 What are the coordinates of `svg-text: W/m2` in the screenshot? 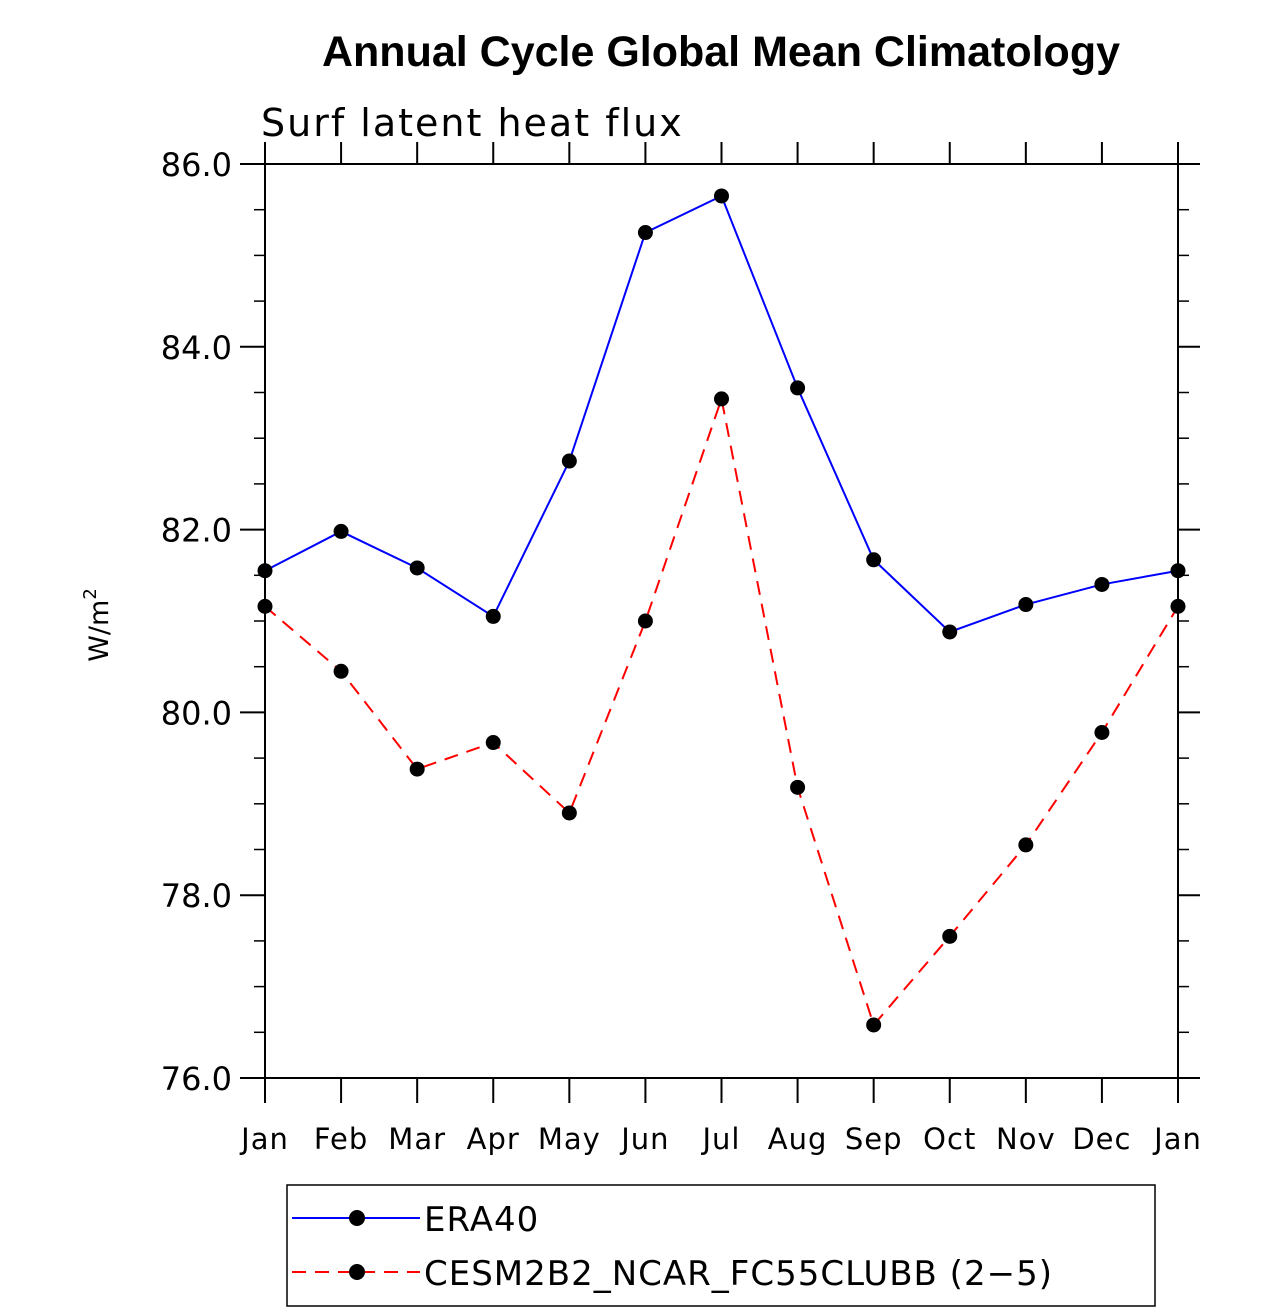 It's located at (97, 625).